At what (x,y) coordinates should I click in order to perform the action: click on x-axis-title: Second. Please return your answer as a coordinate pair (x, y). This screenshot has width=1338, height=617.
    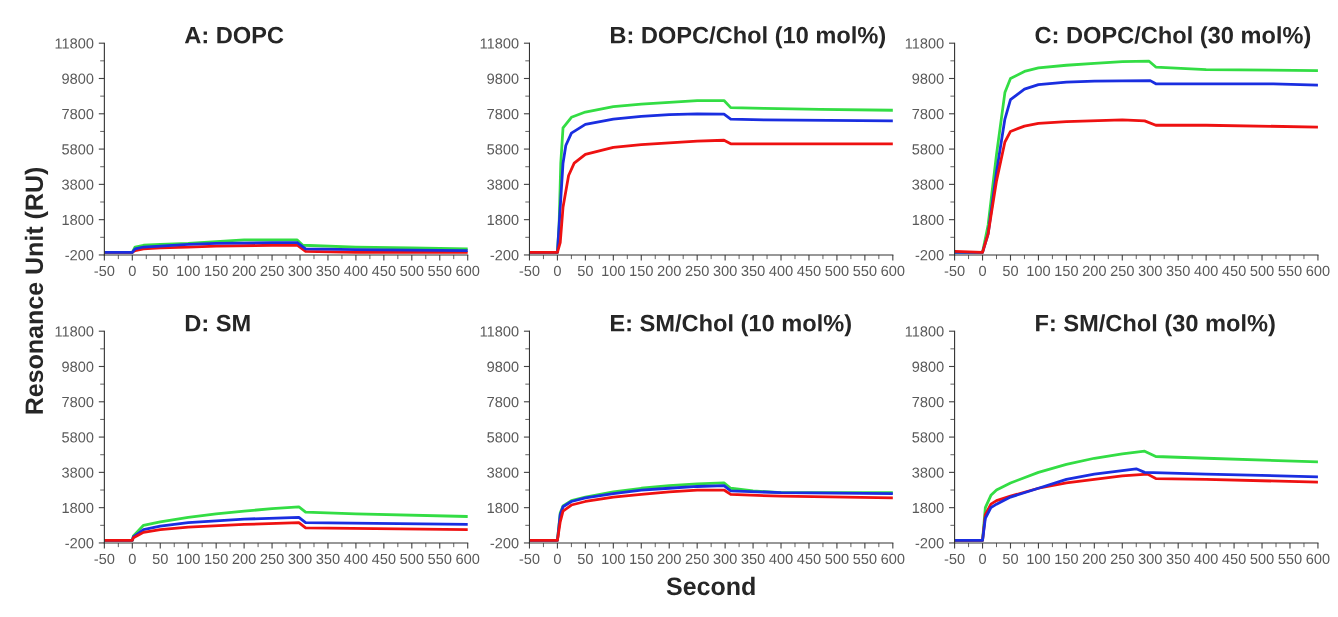
    Looking at the image, I should click on (710, 586).